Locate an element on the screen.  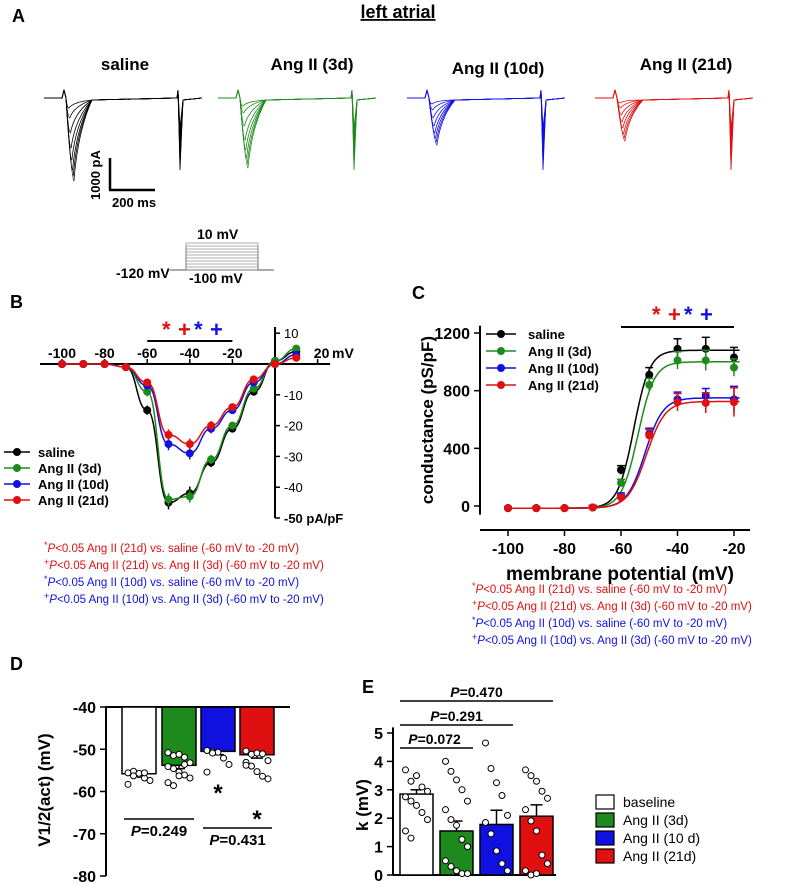
series-ang-ii-21d is located at coordinates (179, 401).